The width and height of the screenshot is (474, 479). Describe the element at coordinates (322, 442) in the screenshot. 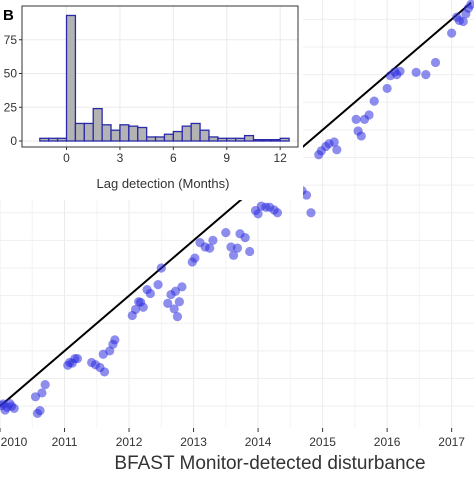

I see `main-x-tick-label: 2015` at that location.